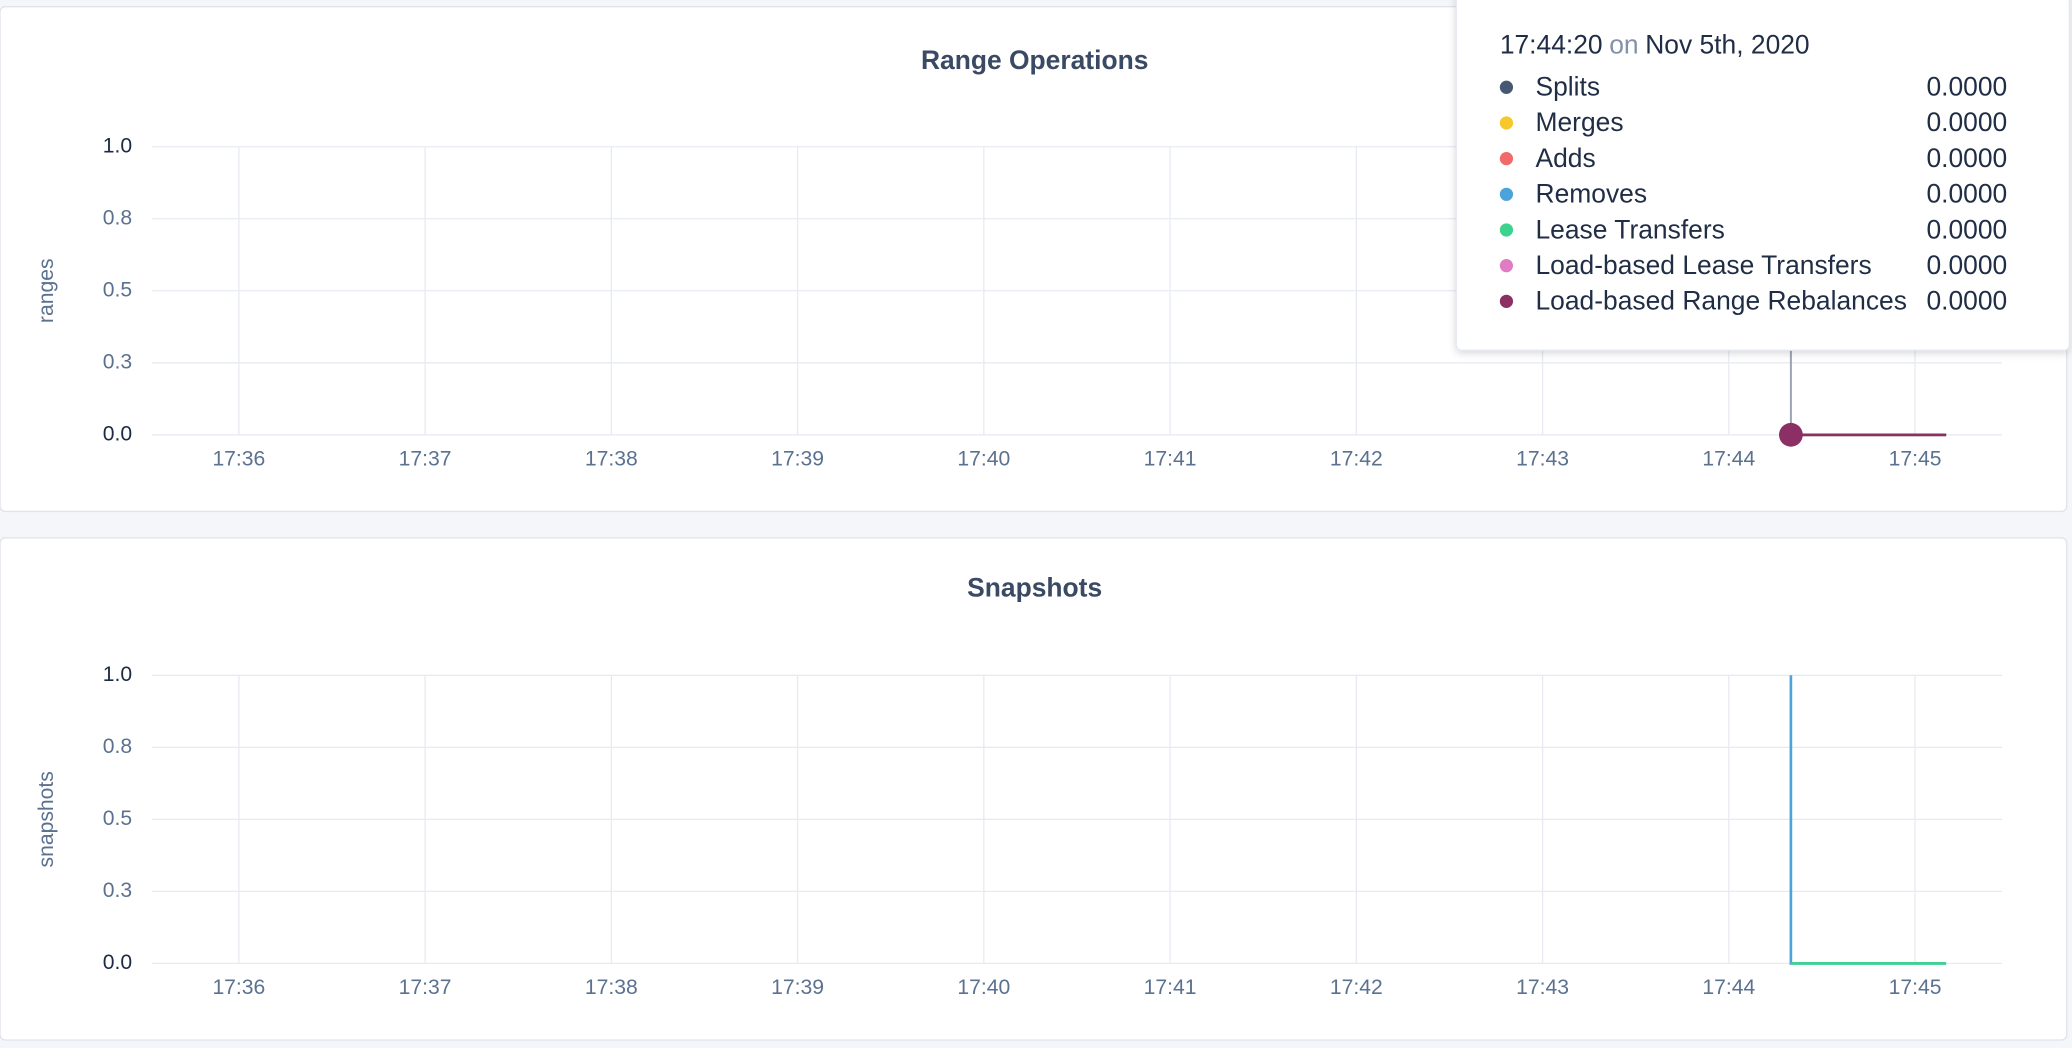 This screenshot has height=1048, width=2072. Describe the element at coordinates (1568, 87) in the screenshot. I see `legend-name: Splits` at that location.